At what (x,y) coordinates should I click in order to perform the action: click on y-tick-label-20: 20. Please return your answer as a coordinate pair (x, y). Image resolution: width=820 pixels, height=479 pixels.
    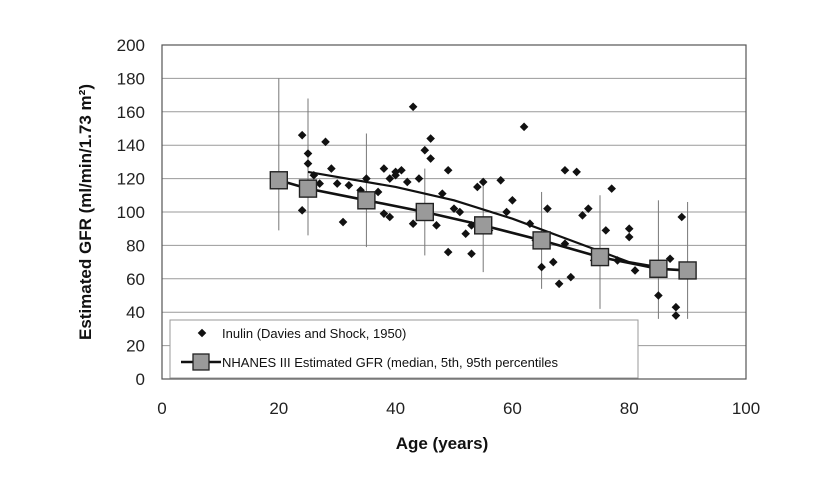
    Looking at the image, I should click on (135, 346).